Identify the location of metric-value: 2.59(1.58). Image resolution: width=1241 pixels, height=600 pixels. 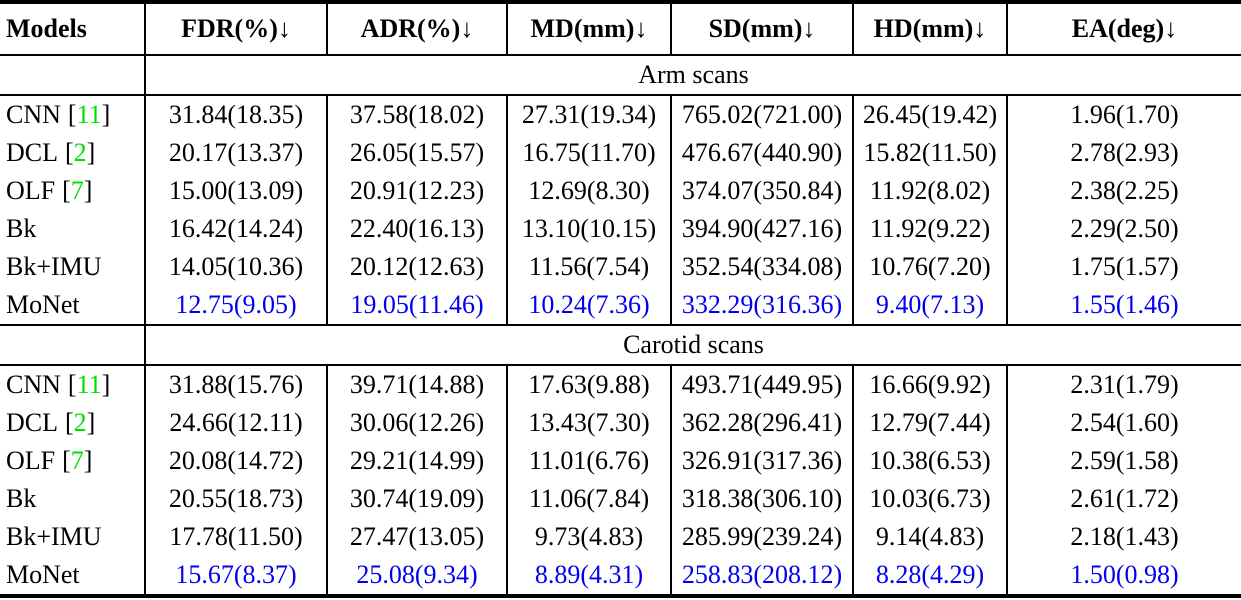
(1123, 461).